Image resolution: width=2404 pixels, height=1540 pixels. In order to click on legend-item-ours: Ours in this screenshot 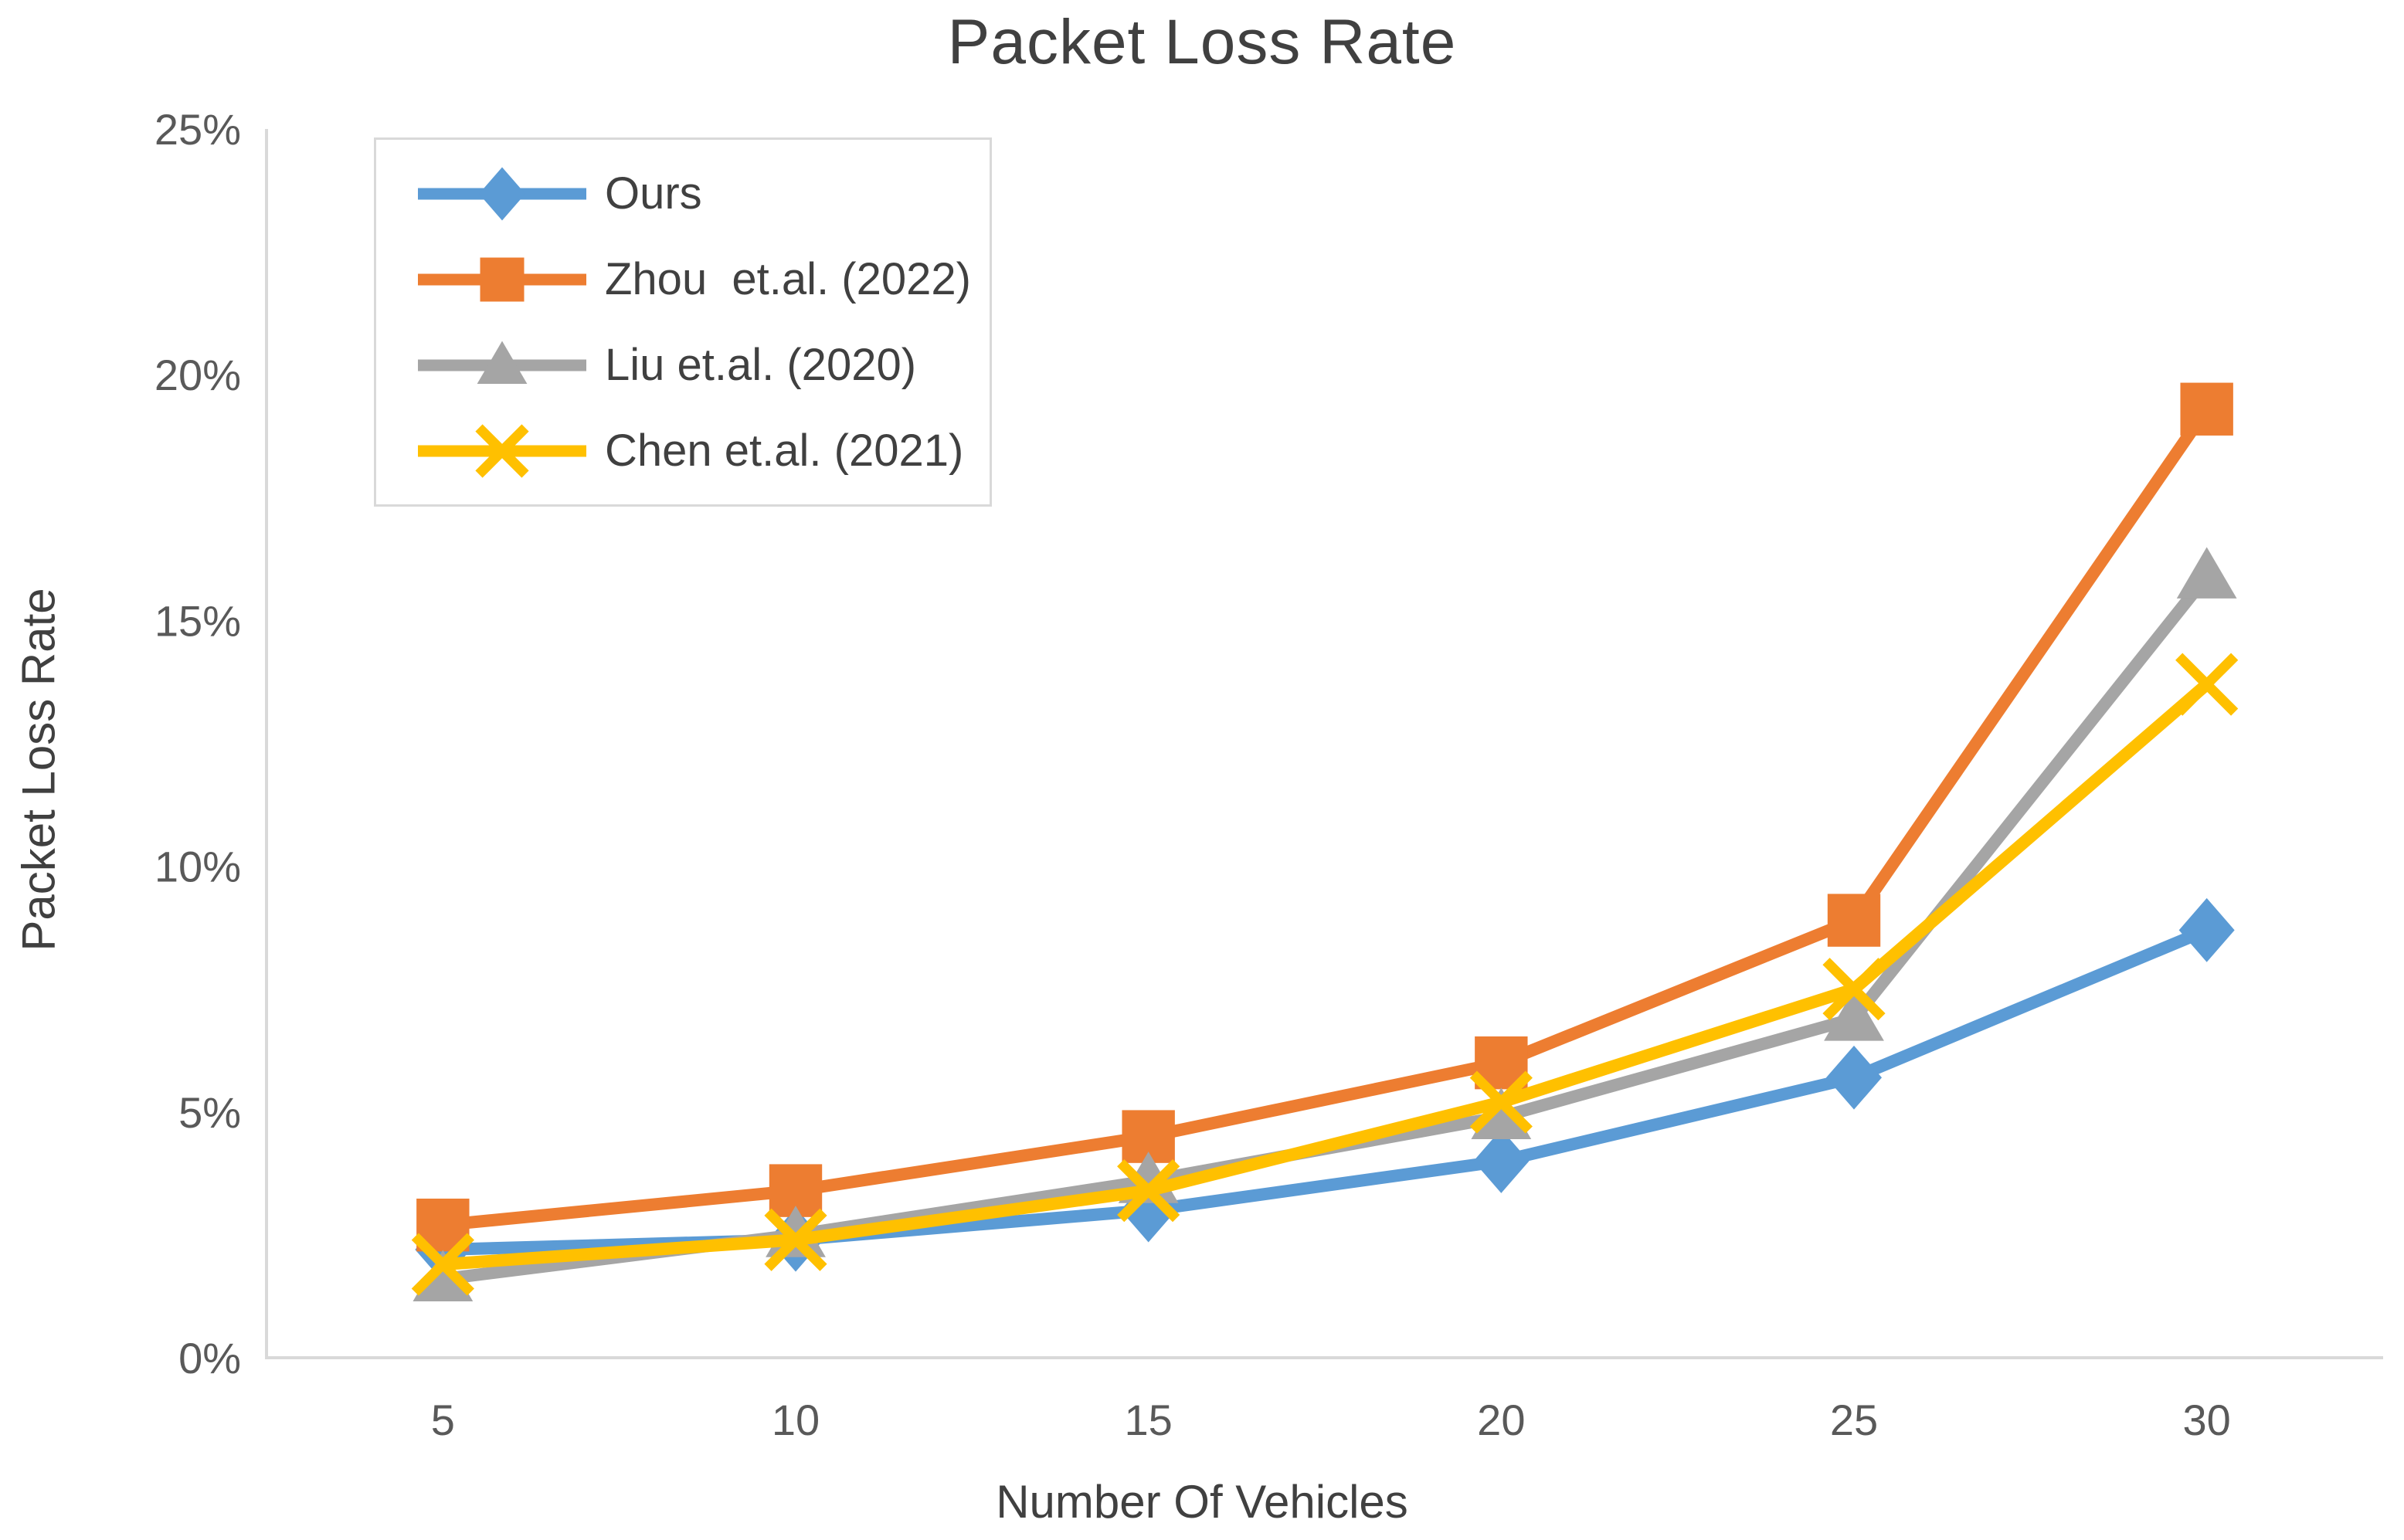, I will do `click(701, 194)`.